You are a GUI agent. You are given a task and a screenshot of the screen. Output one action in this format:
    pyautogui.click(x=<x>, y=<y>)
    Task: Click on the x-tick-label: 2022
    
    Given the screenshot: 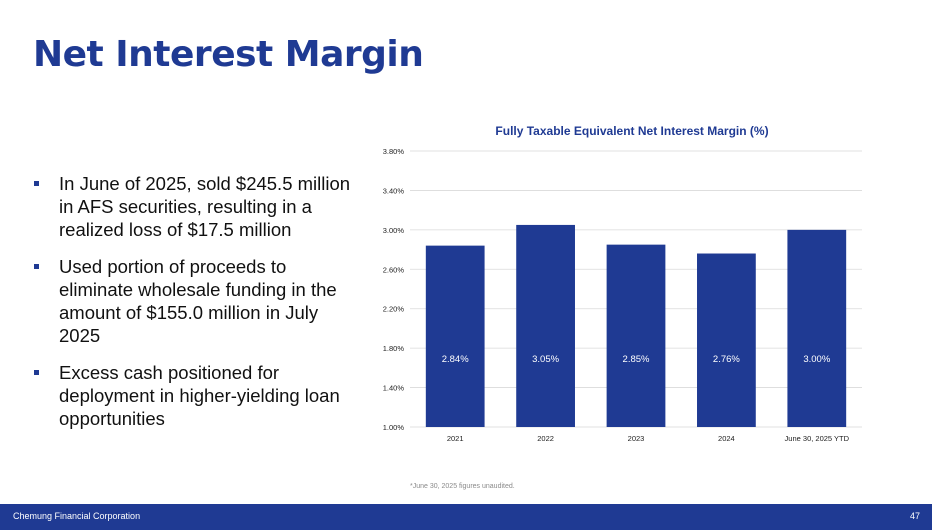 What is the action you would take?
    pyautogui.click(x=545, y=438)
    